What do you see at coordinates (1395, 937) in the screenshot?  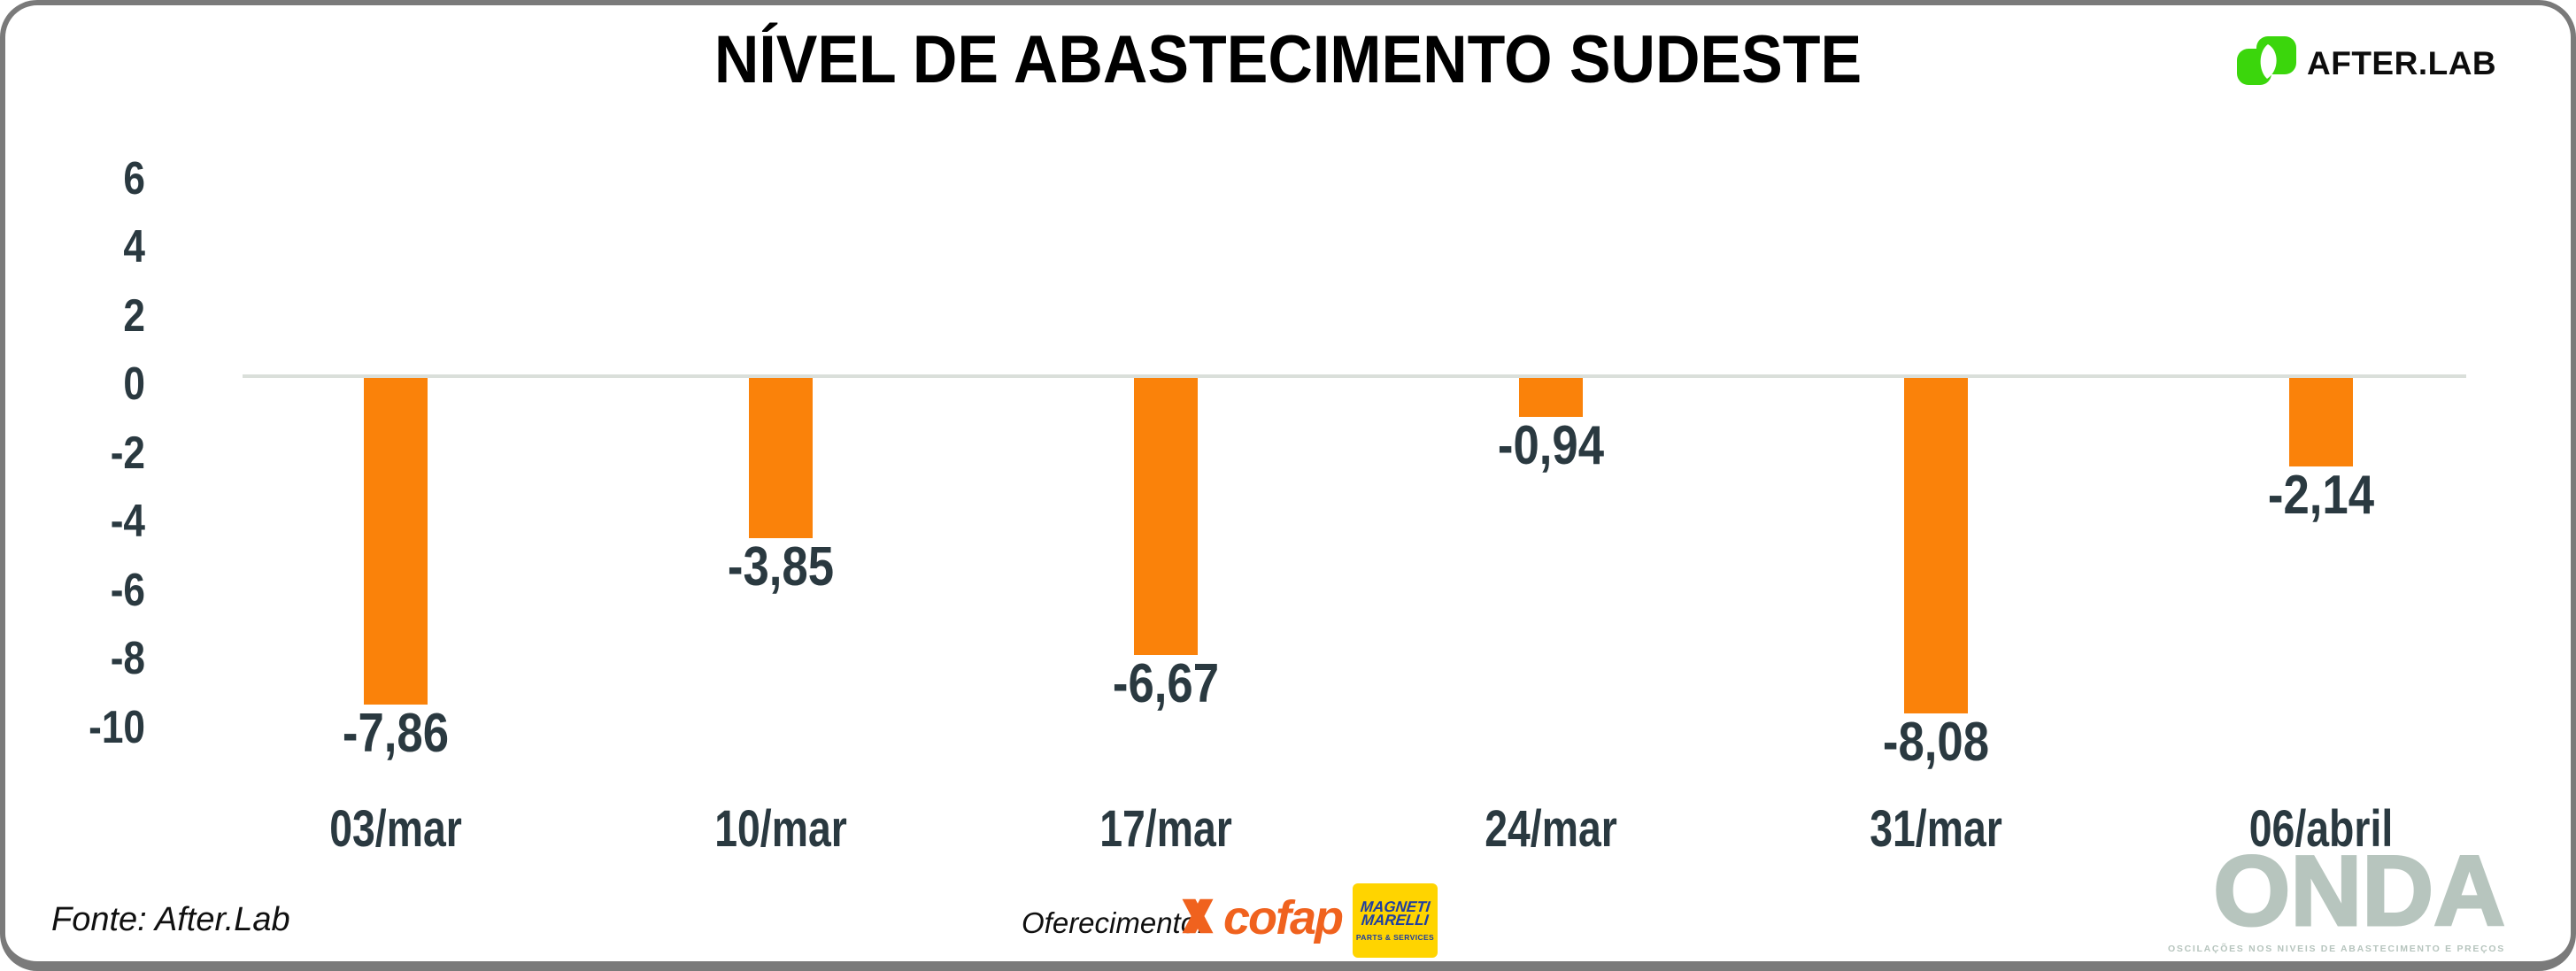 I see `magneti-marelli-subtitle: PARTS & SERVICES` at bounding box center [1395, 937].